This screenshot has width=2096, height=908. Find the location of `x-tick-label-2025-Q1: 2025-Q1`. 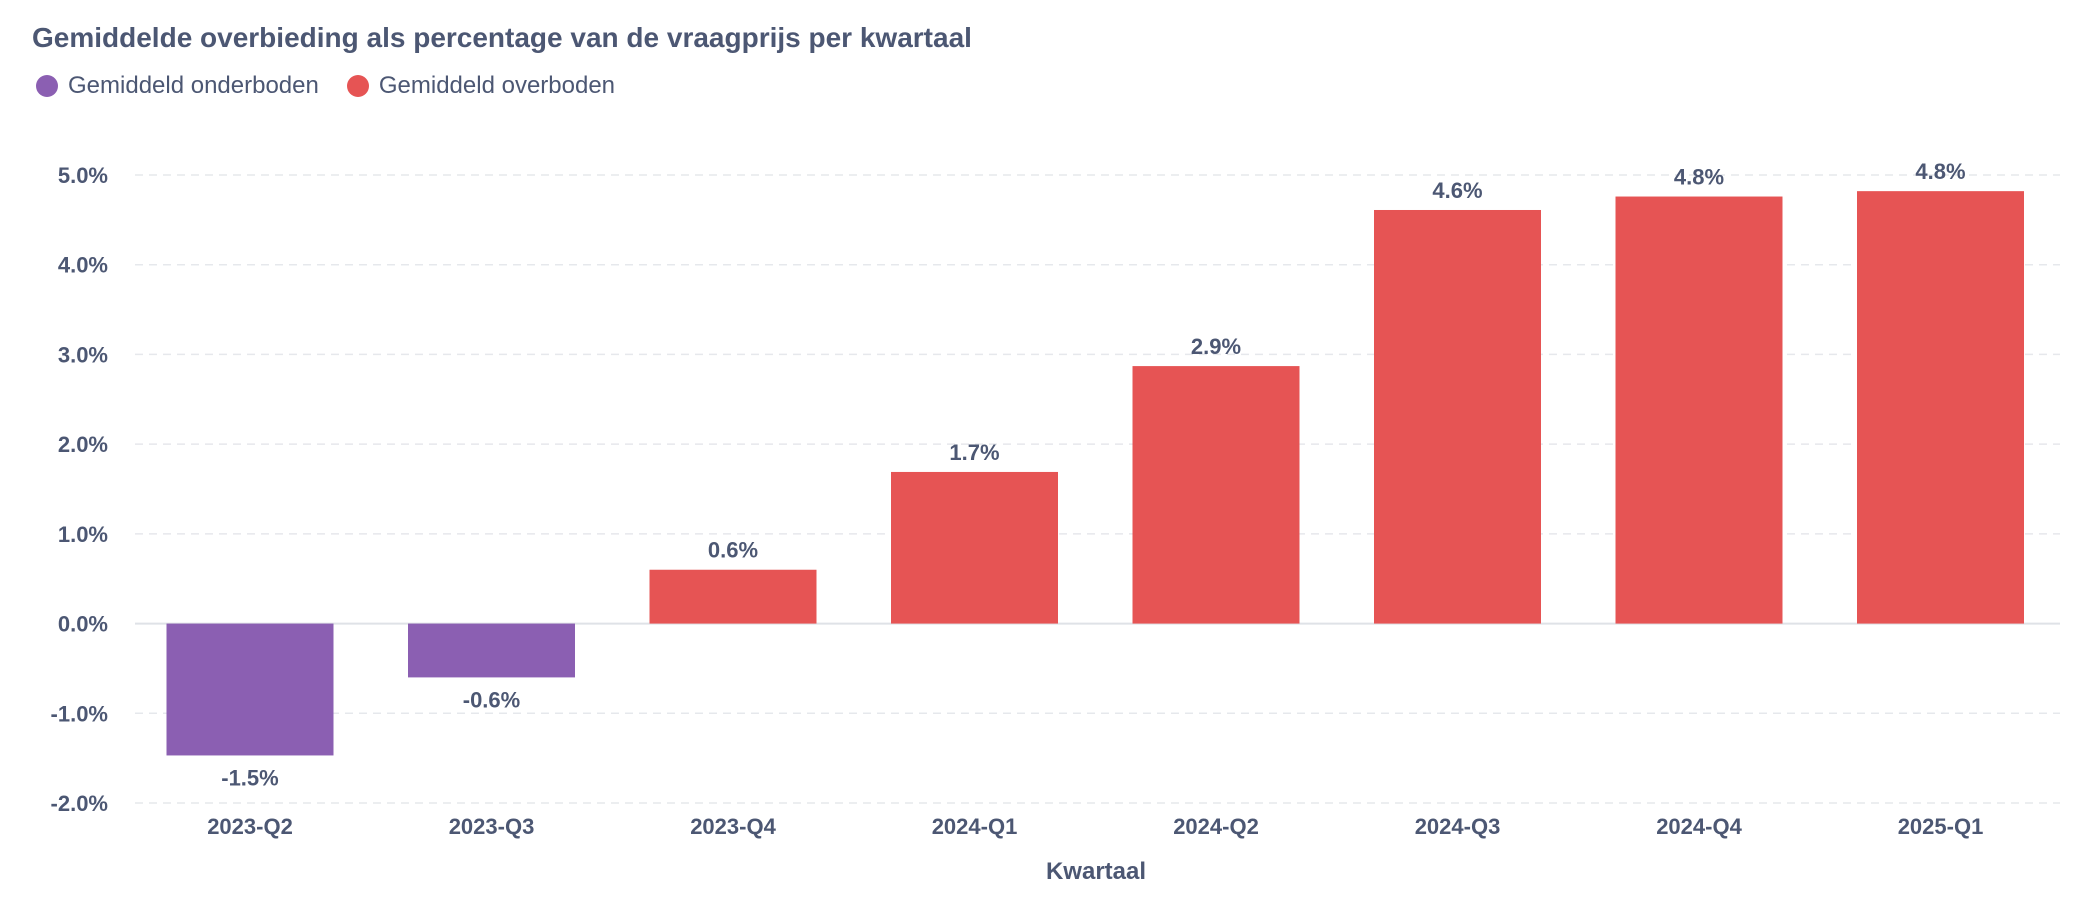

x-tick-label-2025-Q1: 2025-Q1 is located at coordinates (1941, 826).